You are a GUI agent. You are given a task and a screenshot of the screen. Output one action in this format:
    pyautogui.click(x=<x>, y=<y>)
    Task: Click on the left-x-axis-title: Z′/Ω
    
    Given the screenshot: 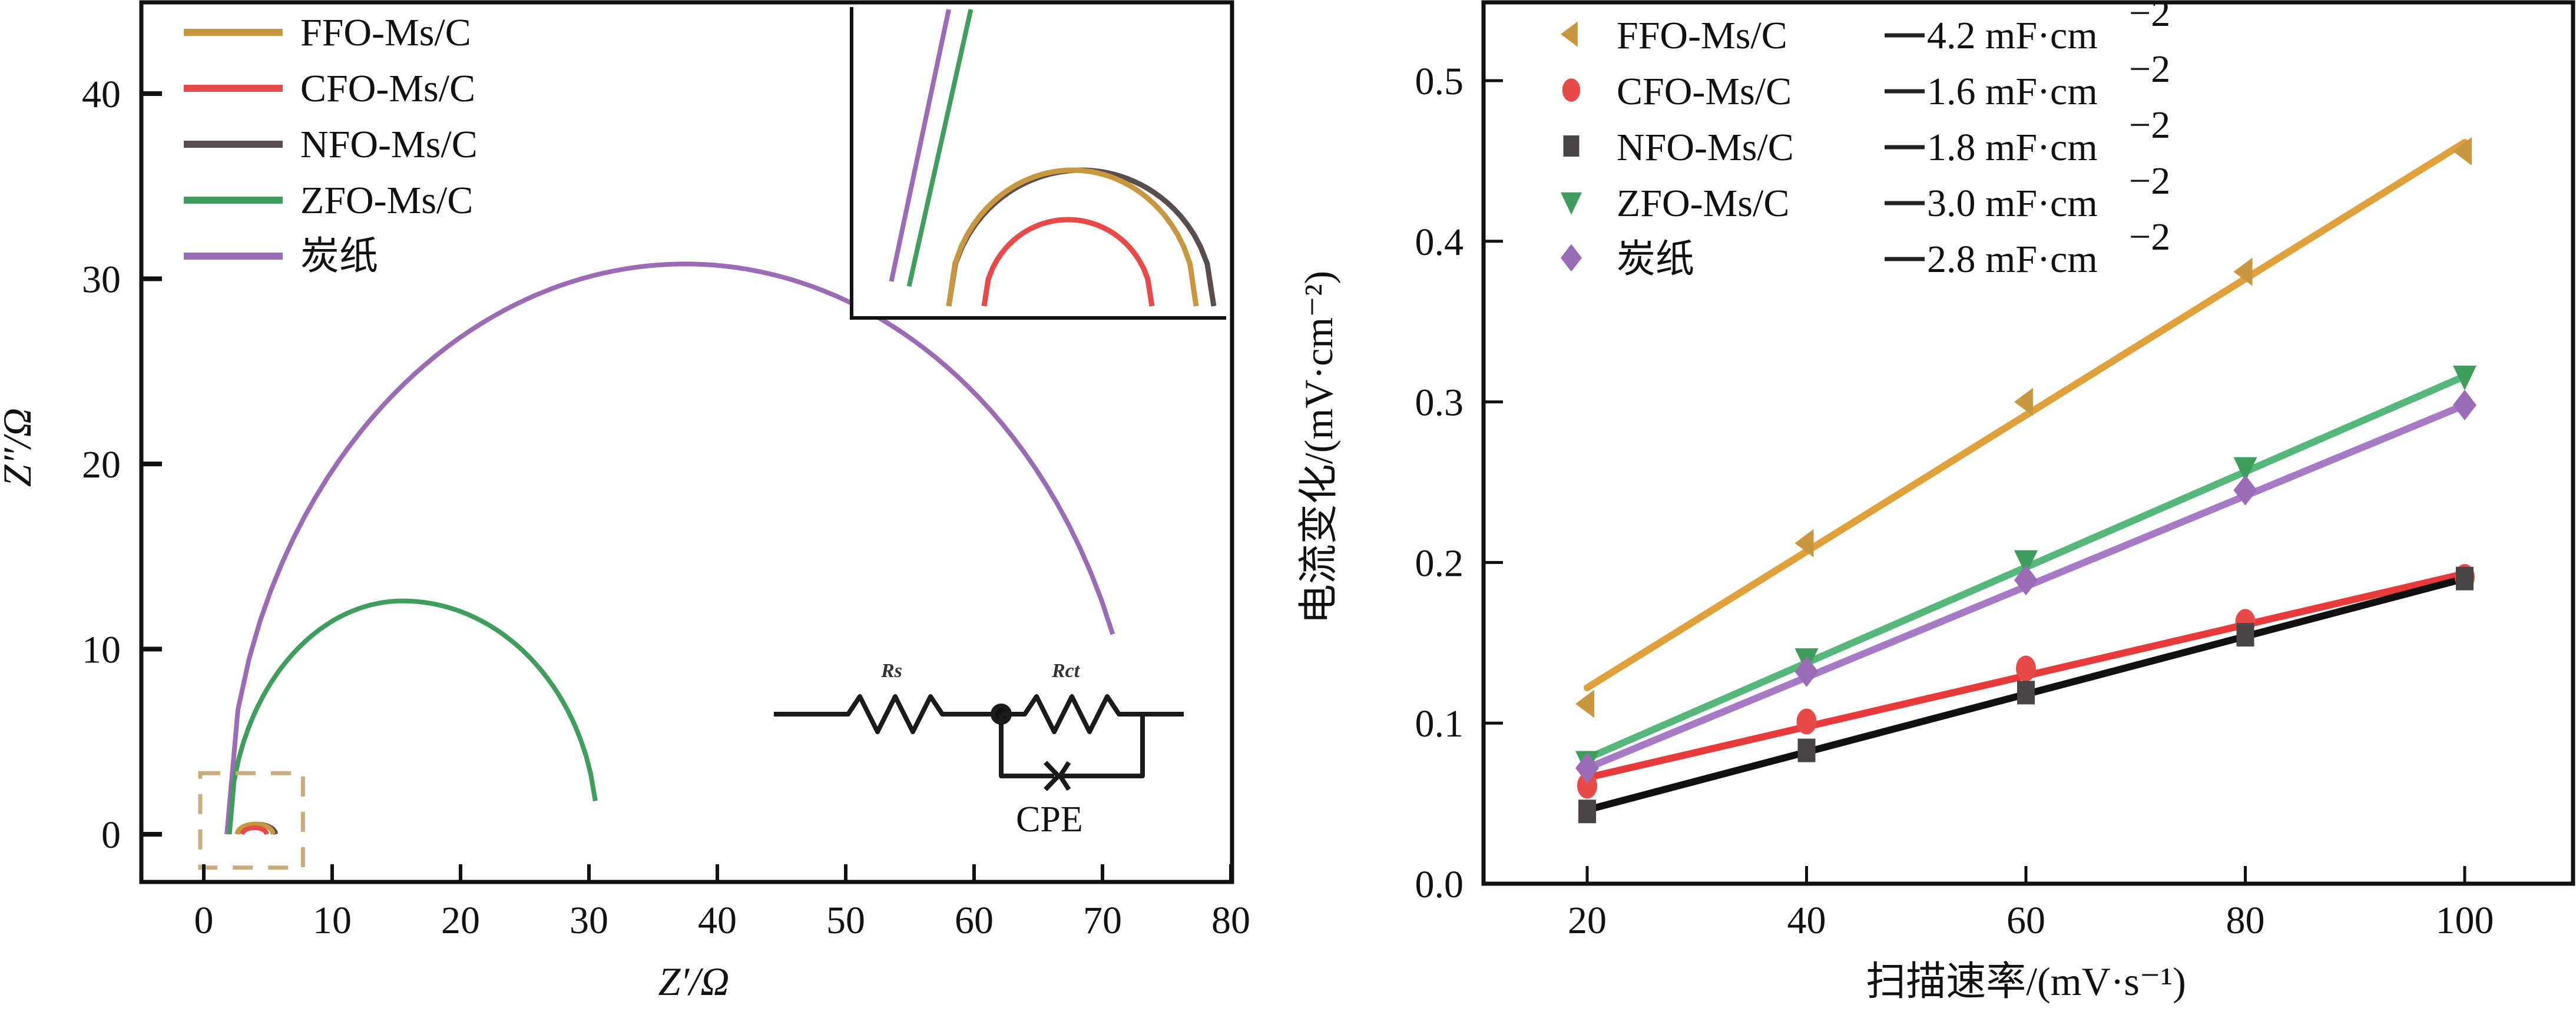 What is the action you would take?
    pyautogui.click(x=694, y=981)
    